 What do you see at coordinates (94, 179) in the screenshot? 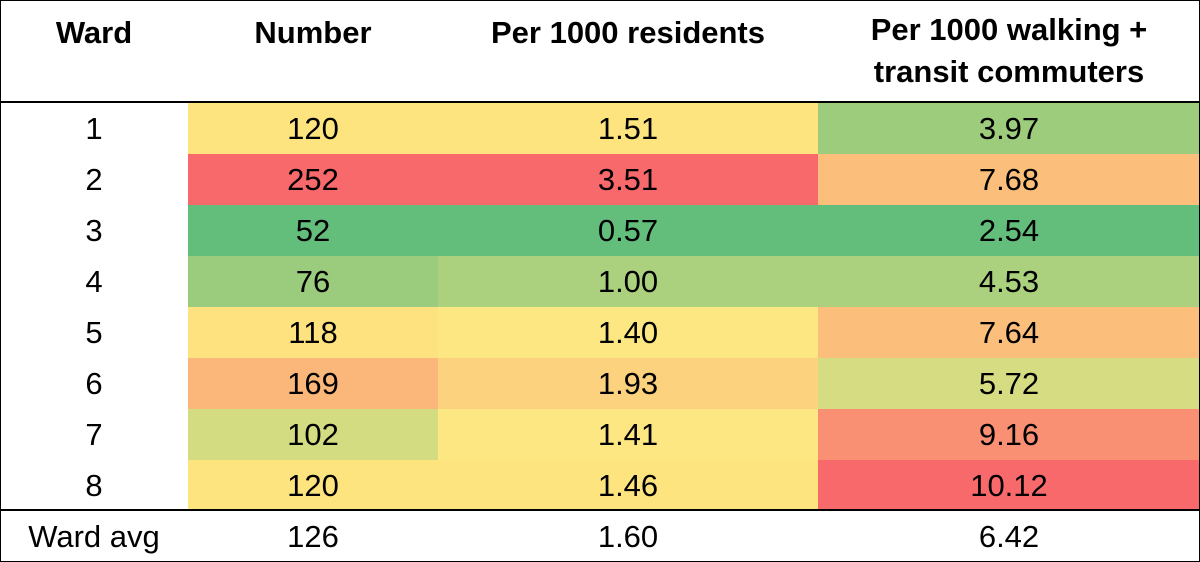
I see `cell-ward: 2` at bounding box center [94, 179].